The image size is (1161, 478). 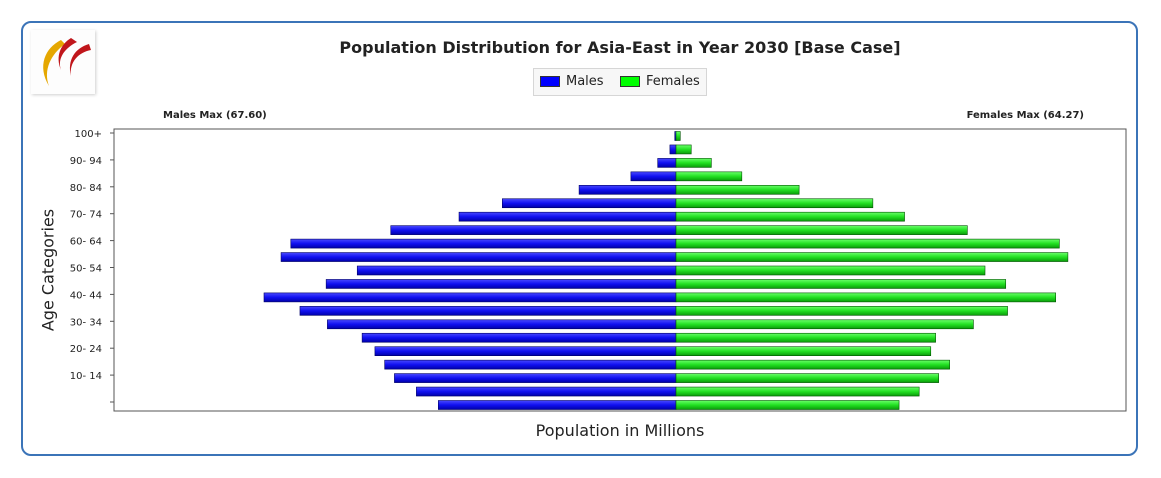 What do you see at coordinates (88, 134) in the screenshot?
I see `y-tick-label: 100+` at bounding box center [88, 134].